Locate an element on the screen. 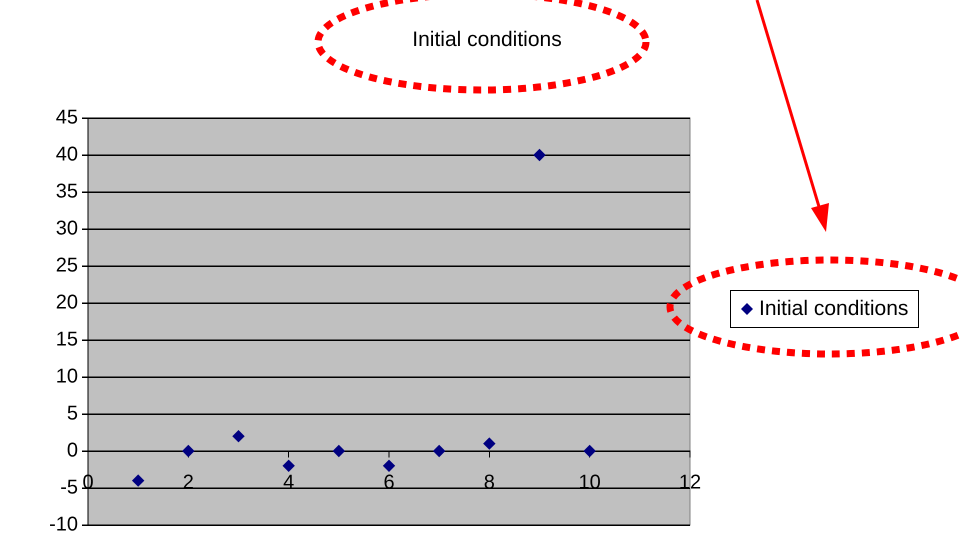 The height and width of the screenshot is (541, 961). y-tick-label: 0 is located at coordinates (72, 451).